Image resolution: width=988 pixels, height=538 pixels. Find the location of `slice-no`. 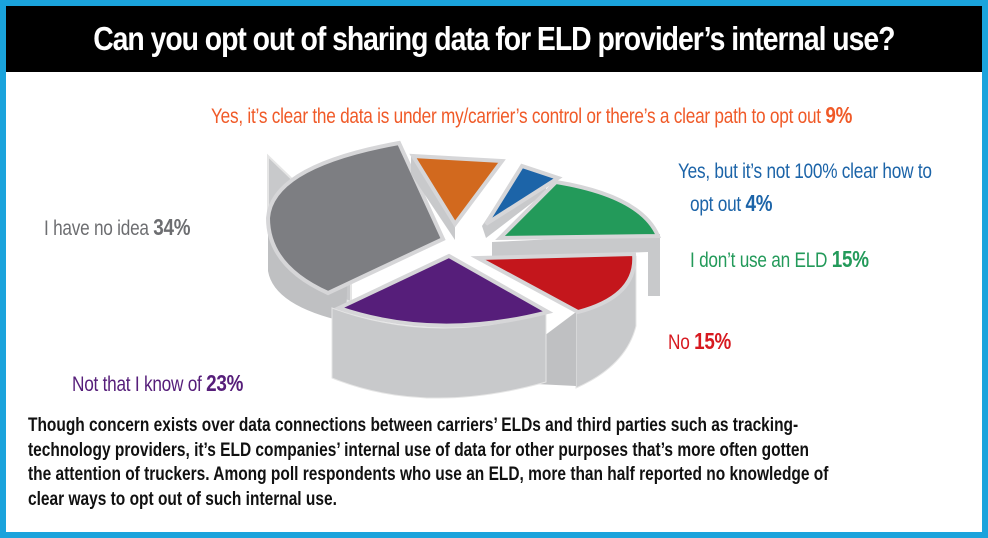

slice-no is located at coordinates (553, 320).